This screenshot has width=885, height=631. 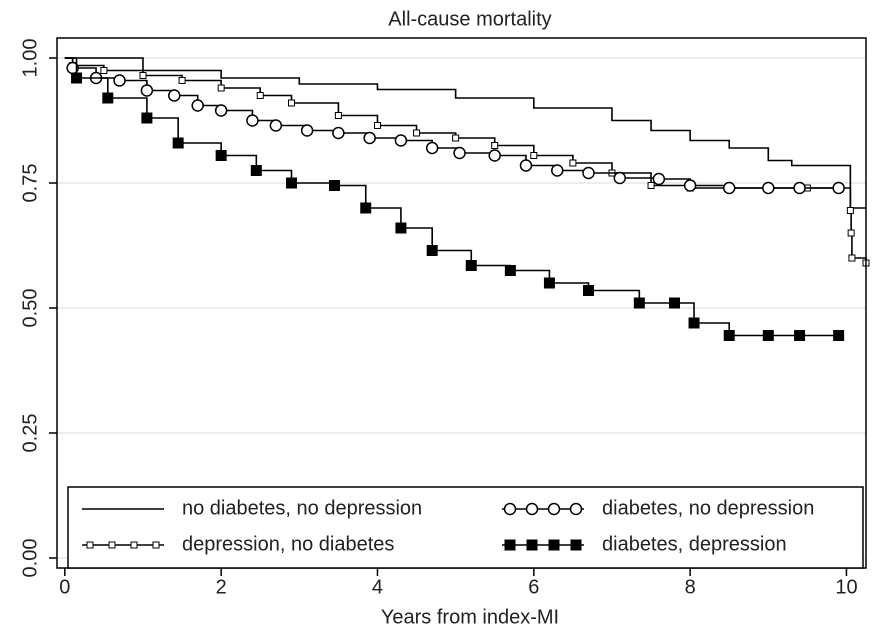 I want to click on y-tick-label: 1.00, so click(x=30, y=58).